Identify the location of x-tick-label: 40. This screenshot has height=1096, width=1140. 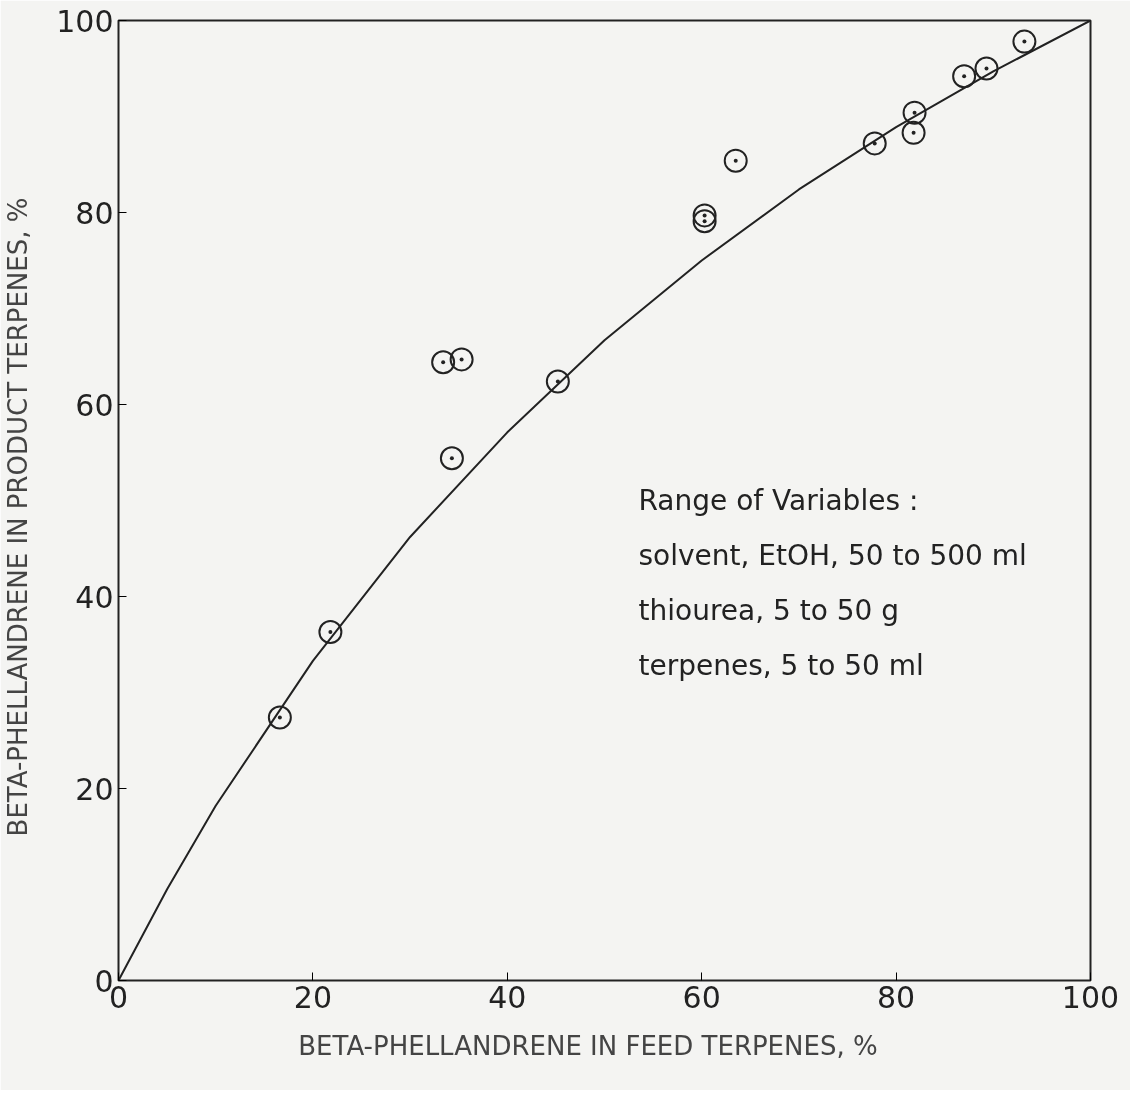
(507, 997).